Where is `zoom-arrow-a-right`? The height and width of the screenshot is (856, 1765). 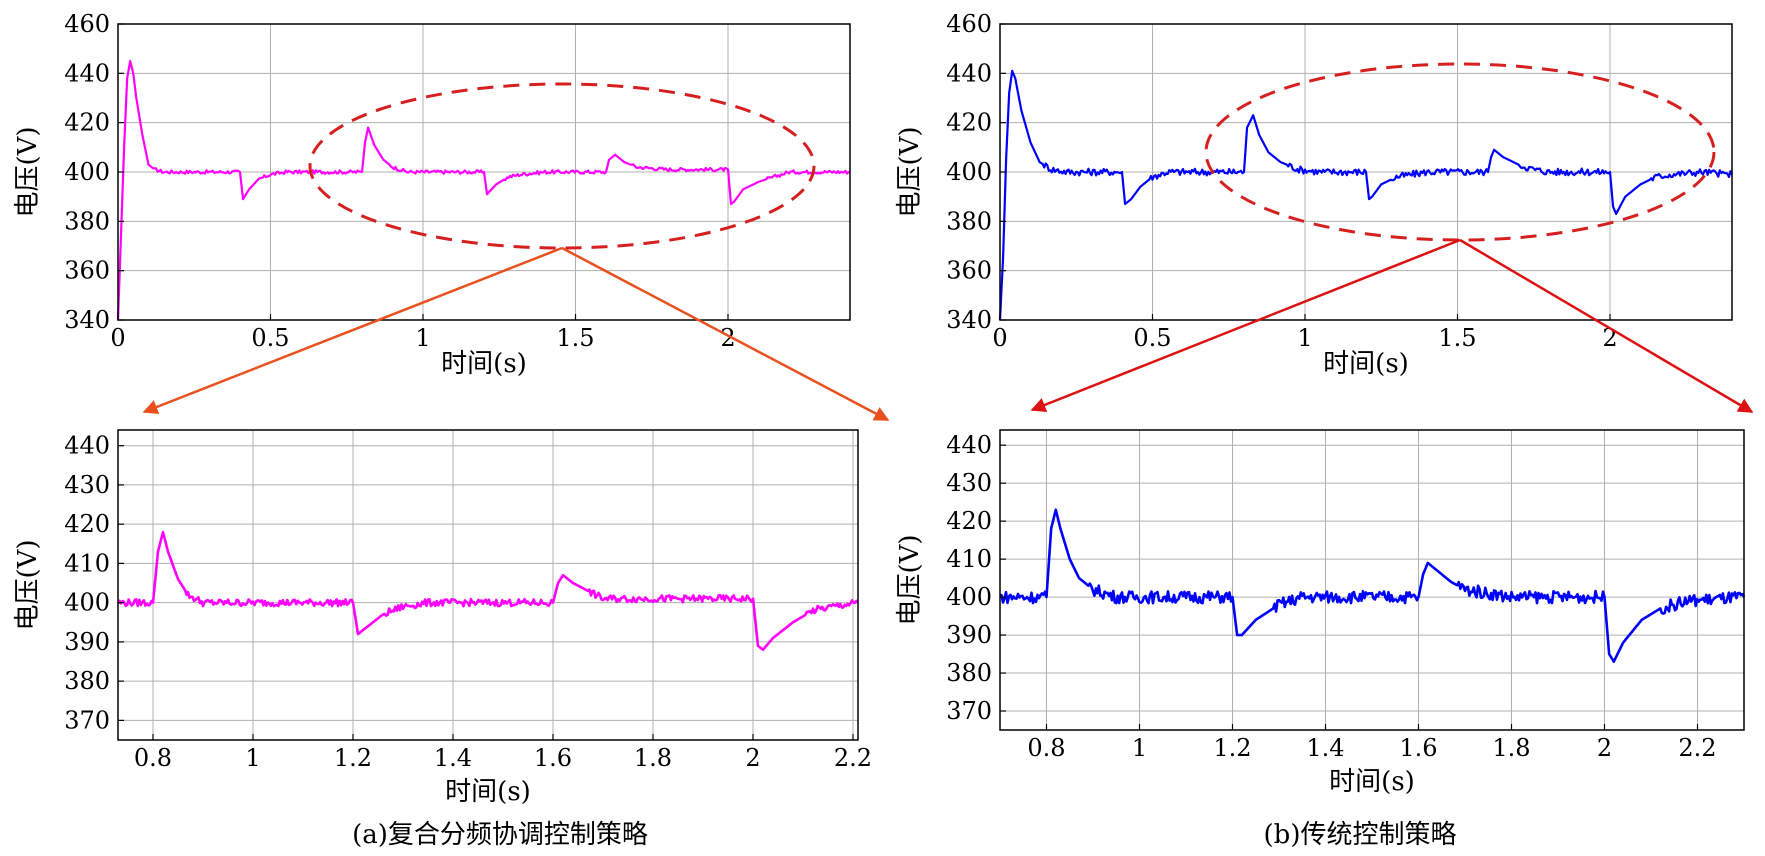
zoom-arrow-a-right is located at coordinates (725, 334).